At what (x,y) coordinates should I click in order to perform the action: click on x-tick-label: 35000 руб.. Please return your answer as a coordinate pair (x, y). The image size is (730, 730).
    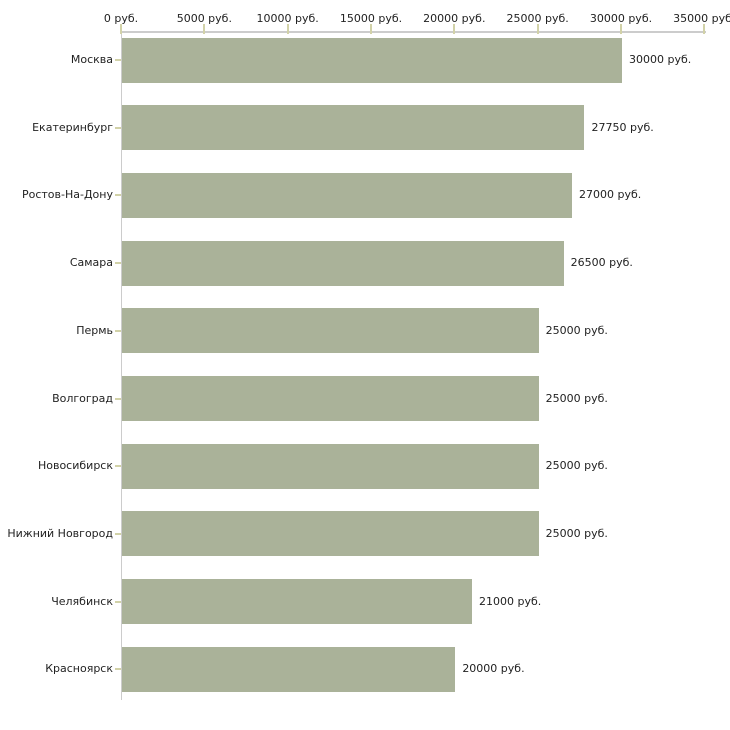
    Looking at the image, I should click on (701, 18).